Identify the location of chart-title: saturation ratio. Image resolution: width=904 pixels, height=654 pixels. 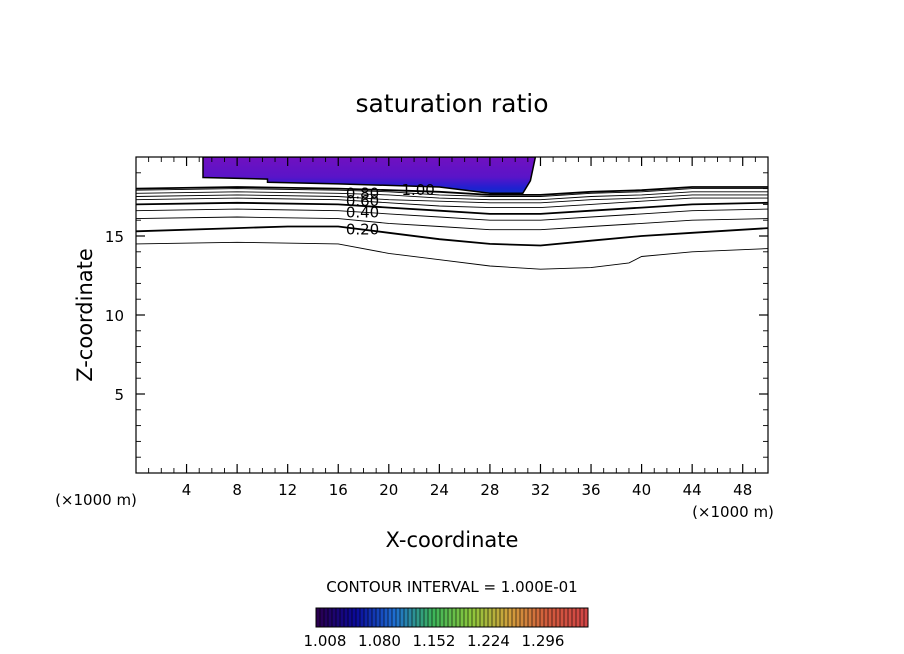
(451, 103).